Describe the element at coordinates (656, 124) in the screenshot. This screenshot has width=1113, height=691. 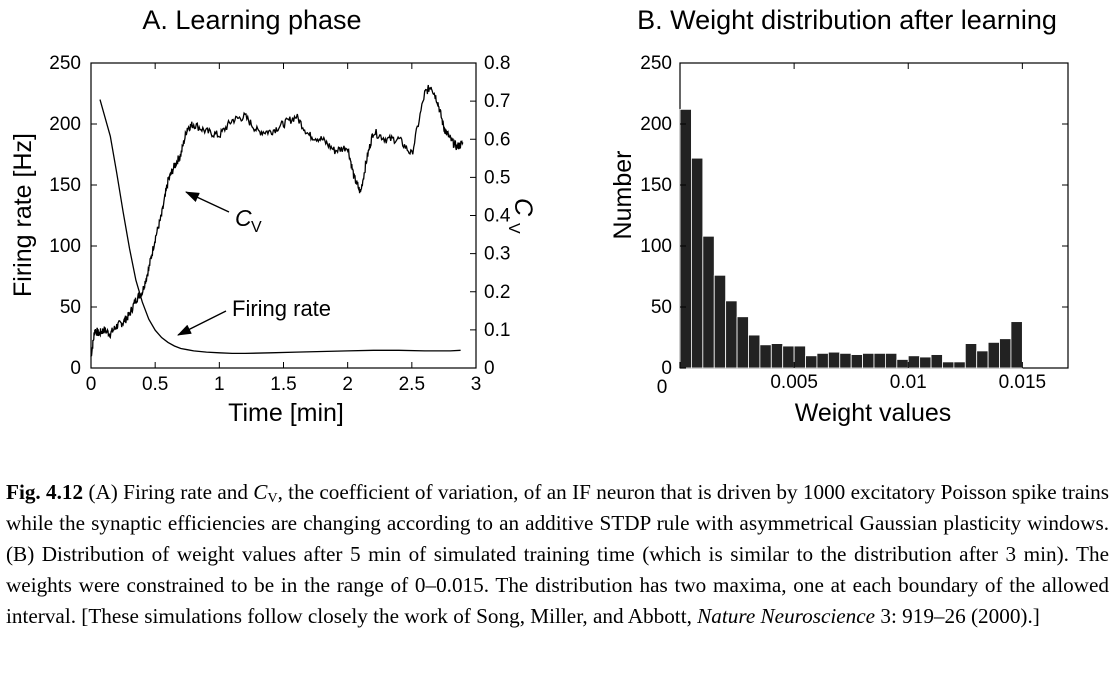
I see `panel-b-y-tick-label: 200` at that location.